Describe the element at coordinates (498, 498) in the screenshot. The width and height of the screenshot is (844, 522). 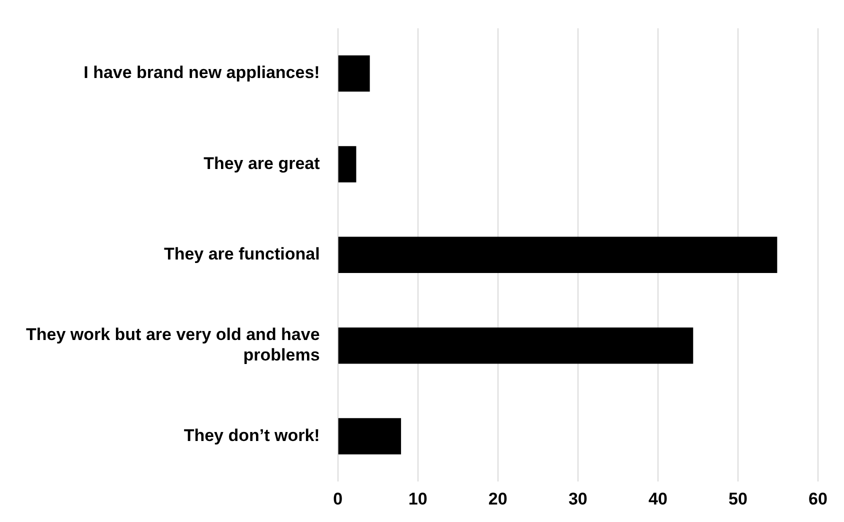
I see `x-tick-label: 20` at that location.